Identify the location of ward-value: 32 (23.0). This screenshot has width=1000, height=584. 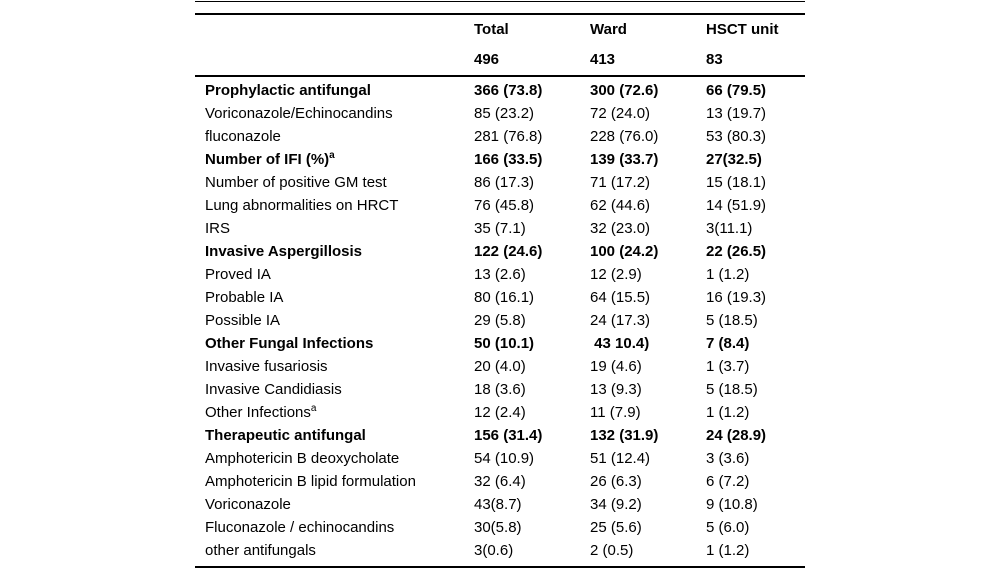
(620, 228).